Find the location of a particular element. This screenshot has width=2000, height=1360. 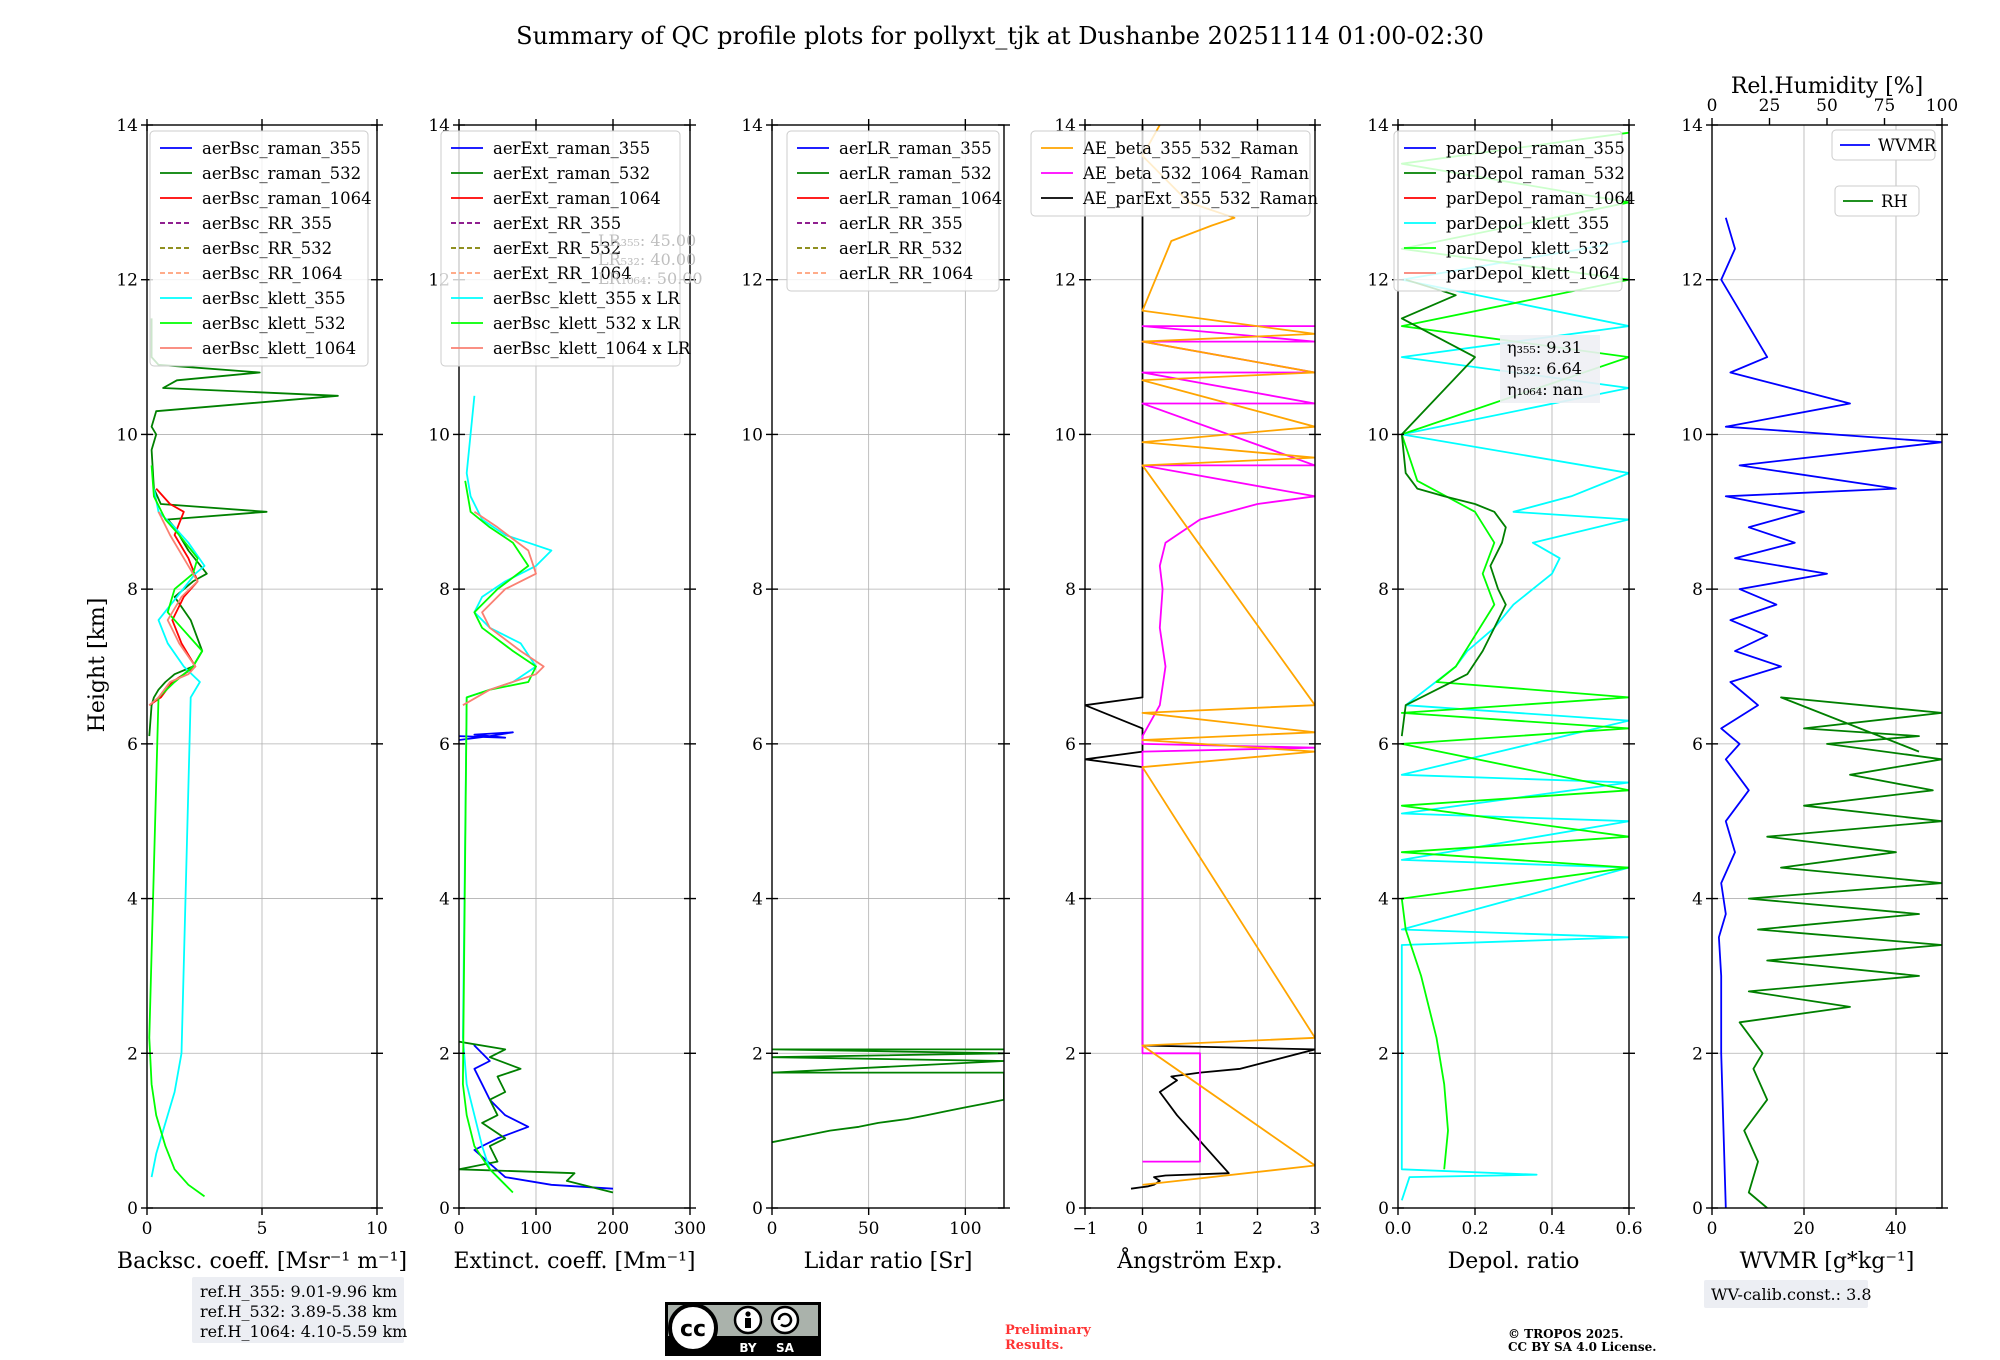

x-axis-label-depol: Depol. ratio is located at coordinates (1514, 1261).